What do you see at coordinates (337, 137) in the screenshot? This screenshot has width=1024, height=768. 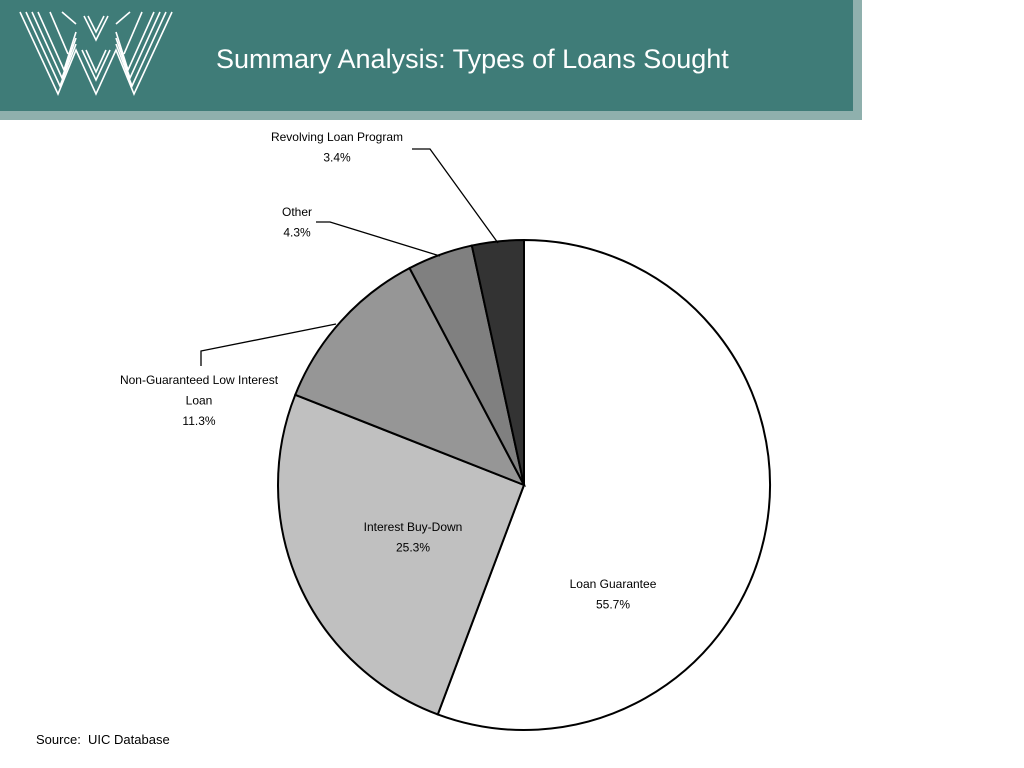 I see `slice-label-revolving-loan-program: Revolving Loan Program` at bounding box center [337, 137].